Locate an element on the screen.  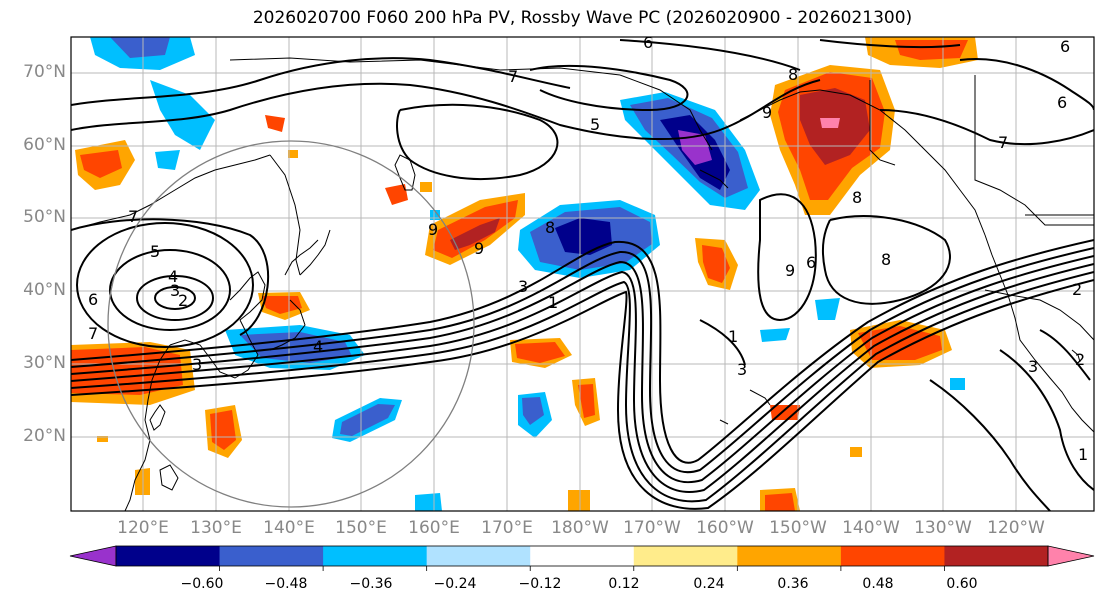
colorbar-tick: −0.12 is located at coordinates (540, 584).